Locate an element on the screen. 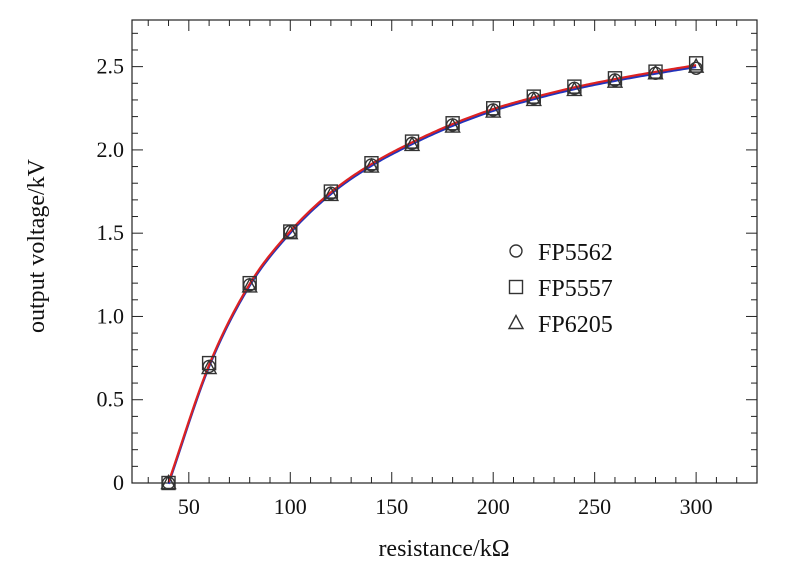  x-tick-label: 150 is located at coordinates (391, 506).